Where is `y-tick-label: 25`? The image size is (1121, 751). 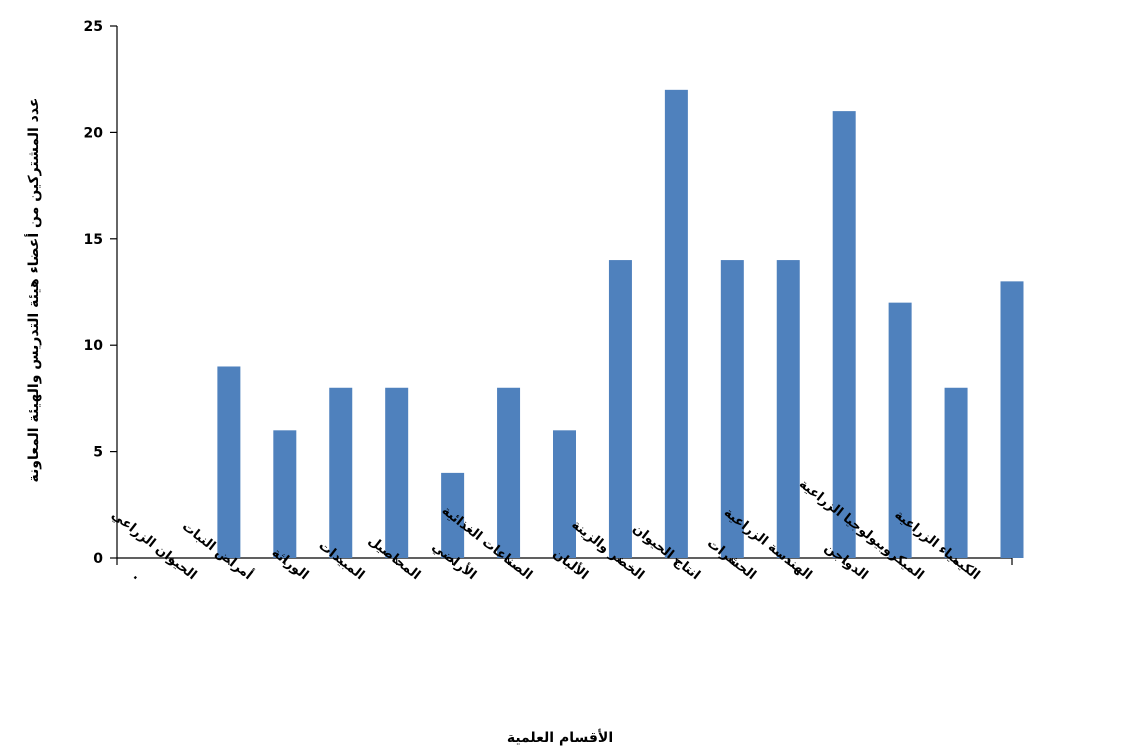 y-tick-label: 25 is located at coordinates (93, 27).